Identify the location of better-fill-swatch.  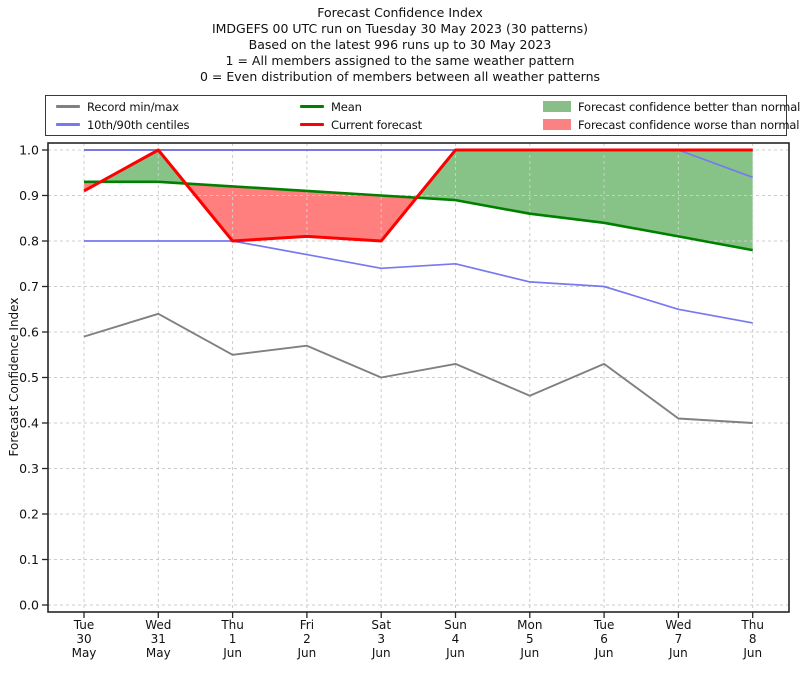
(557, 106).